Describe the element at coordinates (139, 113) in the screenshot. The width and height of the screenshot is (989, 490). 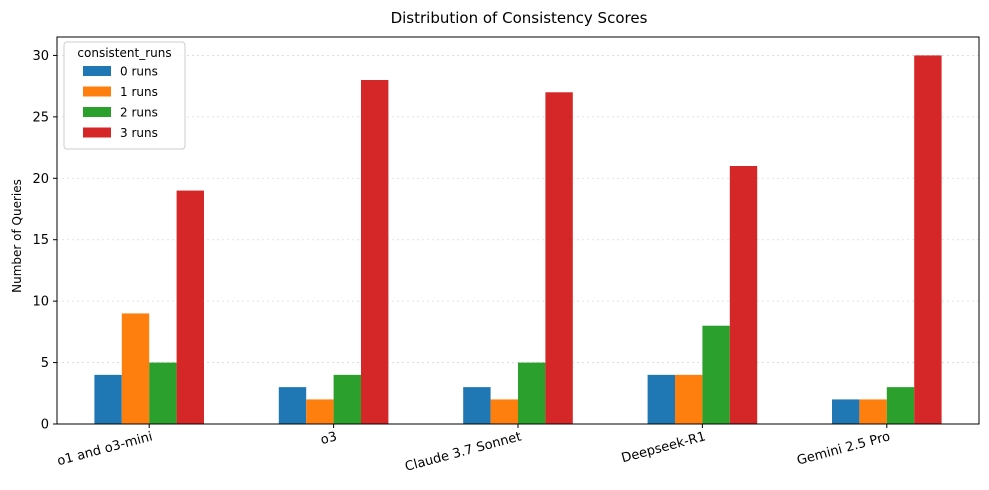
I see `legend-entry-label: 2 runs` at that location.